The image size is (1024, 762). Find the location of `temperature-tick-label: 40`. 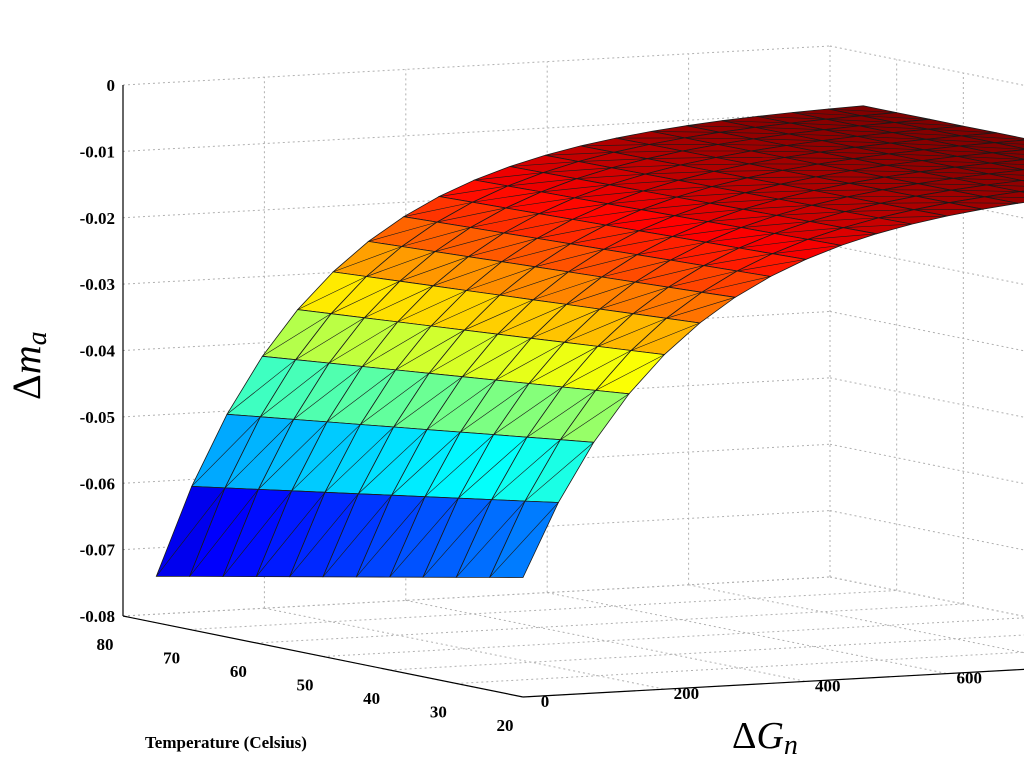

temperature-tick-label: 40 is located at coordinates (371, 698).